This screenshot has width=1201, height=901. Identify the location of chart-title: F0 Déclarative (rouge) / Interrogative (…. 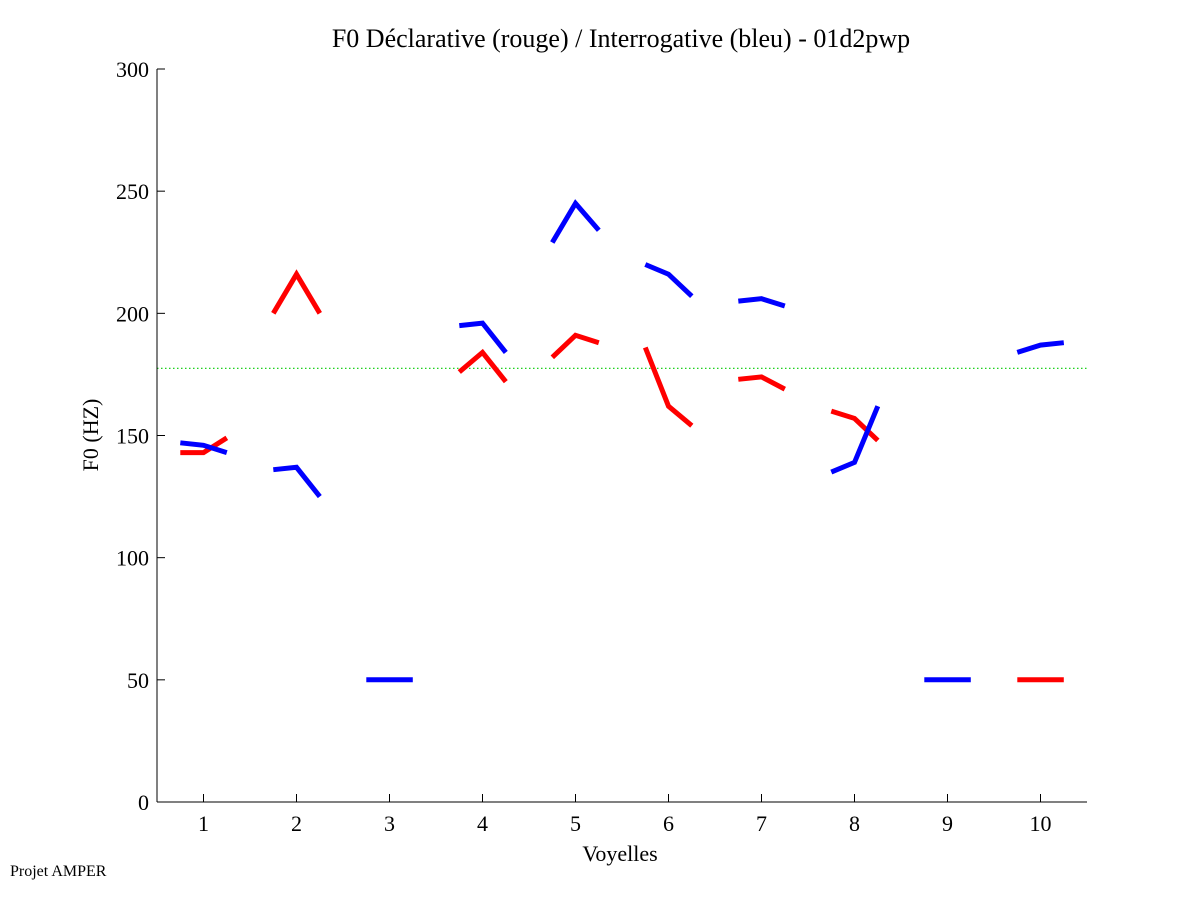
(621, 38).